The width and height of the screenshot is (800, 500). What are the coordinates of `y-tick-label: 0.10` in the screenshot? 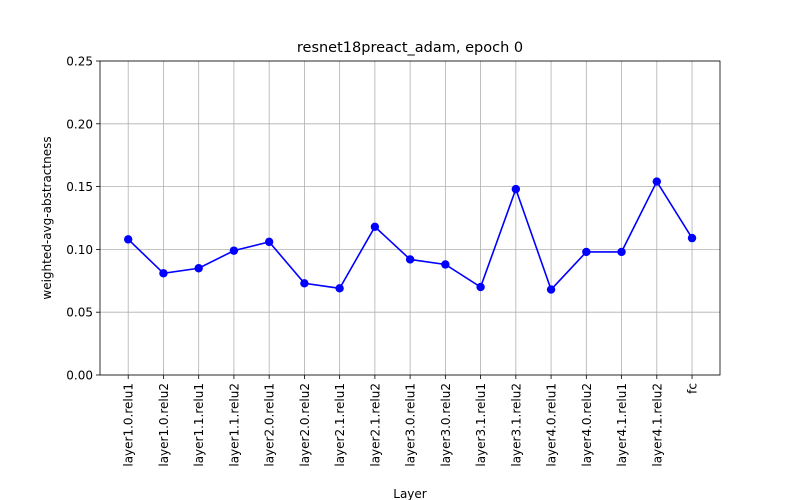 It's located at (79, 250).